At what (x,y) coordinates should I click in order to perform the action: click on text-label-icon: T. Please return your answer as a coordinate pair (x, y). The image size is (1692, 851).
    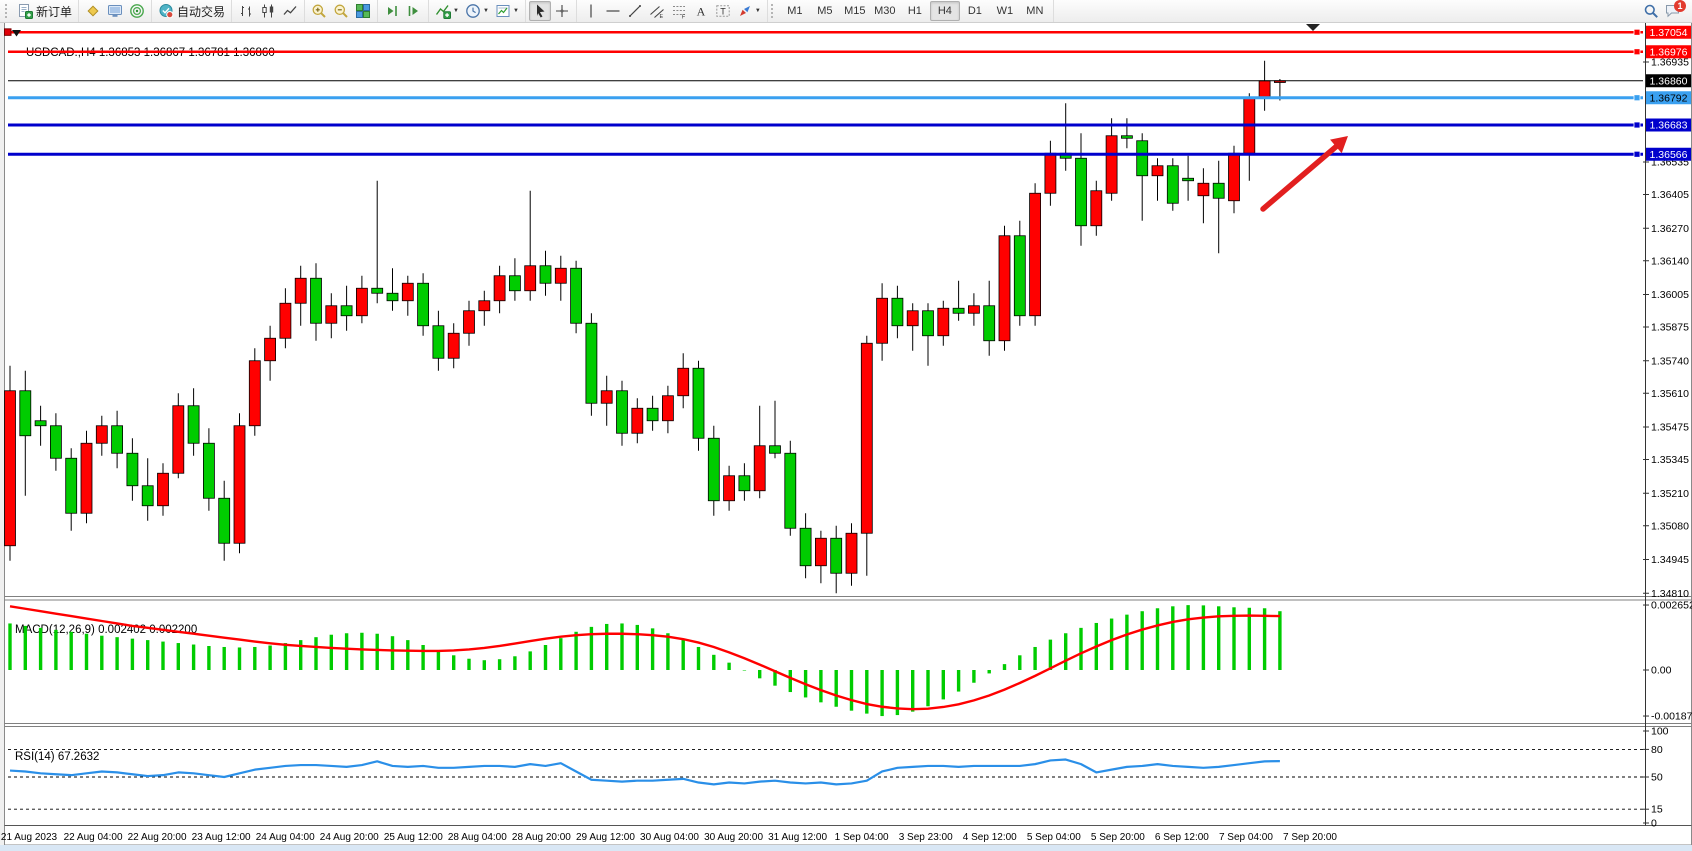
    Looking at the image, I should click on (723, 11).